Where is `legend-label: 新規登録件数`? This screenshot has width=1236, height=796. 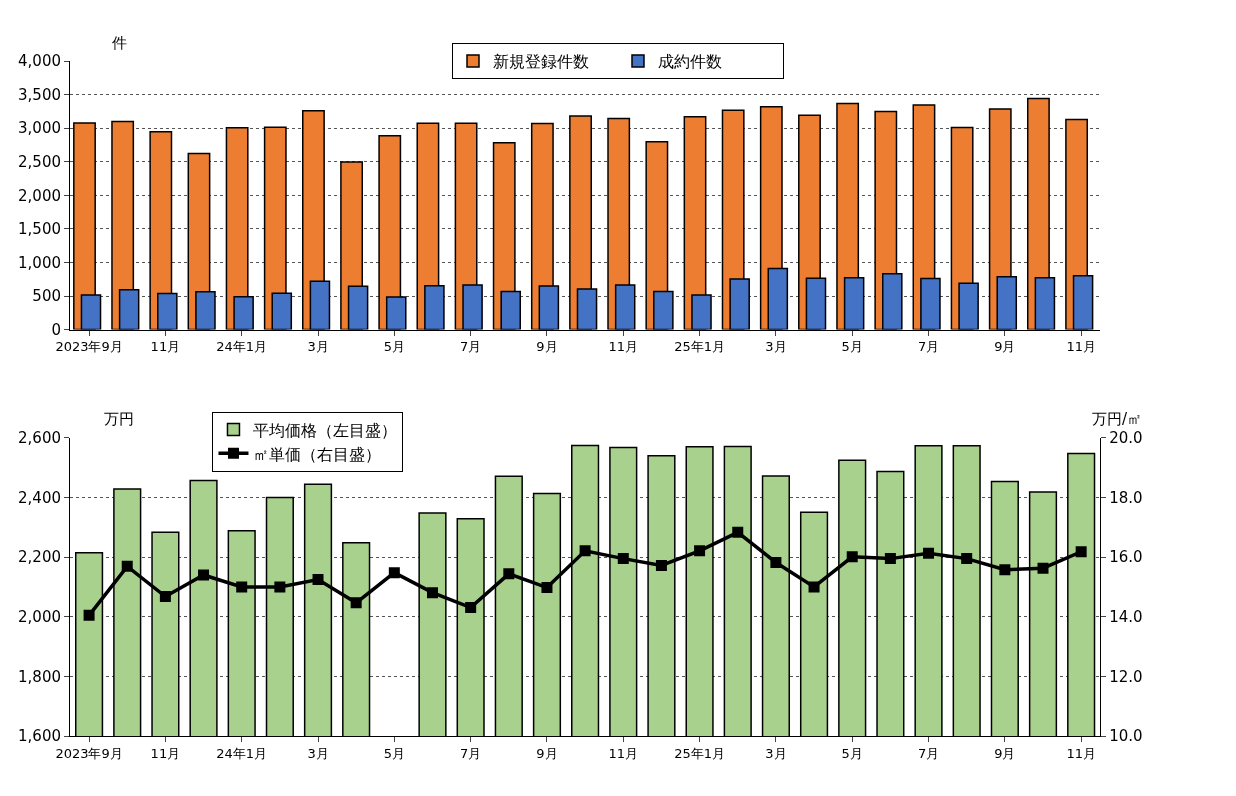 legend-label: 新規登録件数 is located at coordinates (541, 62).